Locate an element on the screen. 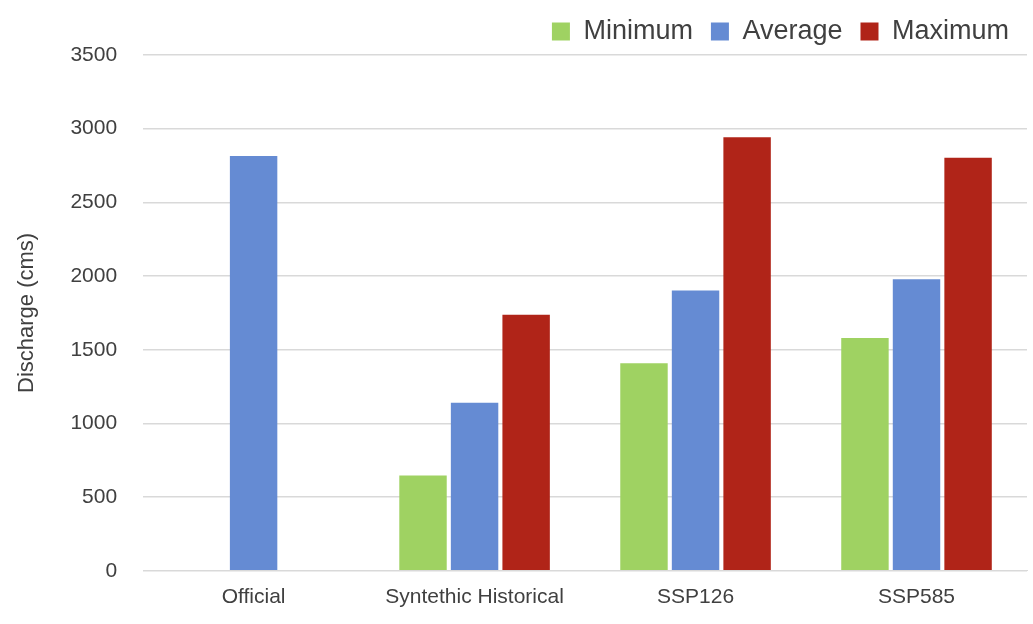  y-tick-label: 2500 is located at coordinates (94, 201).